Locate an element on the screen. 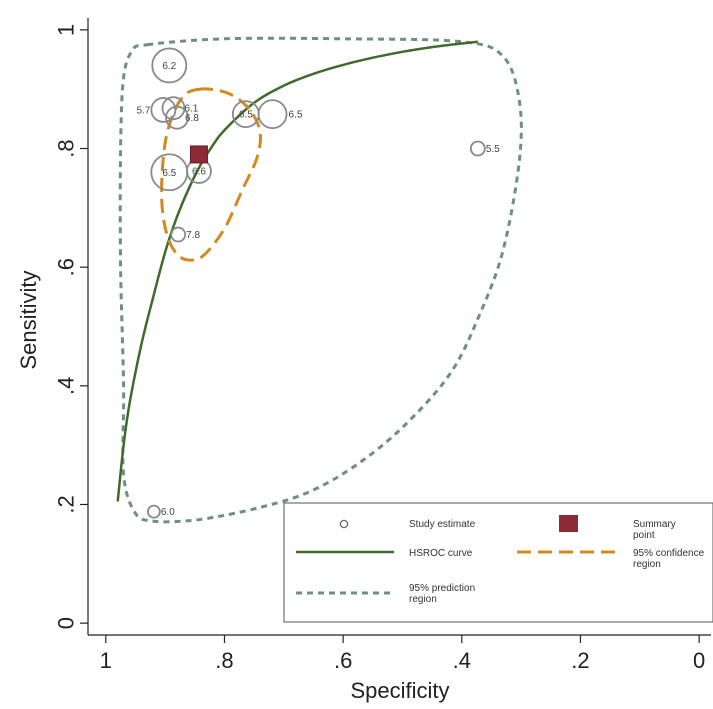 This screenshot has width=713, height=709. y-tick-label: .4 is located at coordinates (66, 386).